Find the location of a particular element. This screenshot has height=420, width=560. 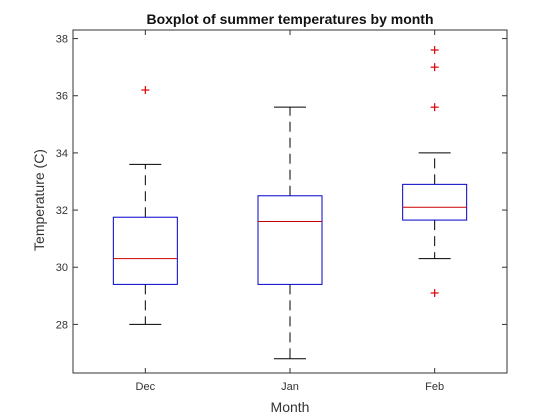

y-tick-label: 36 is located at coordinates (62, 97).